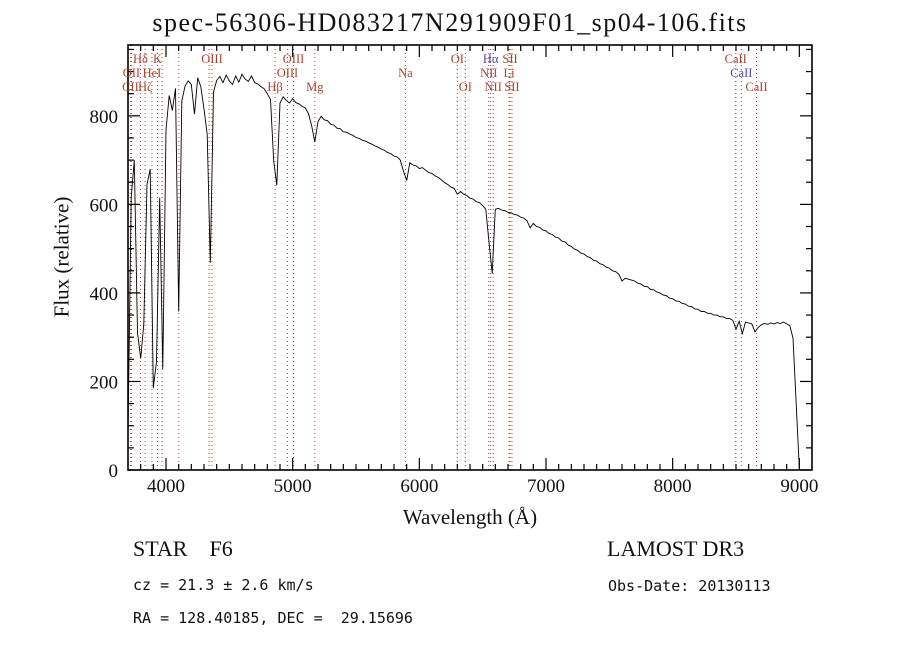 This screenshot has height=649, width=900. What do you see at coordinates (166, 486) in the screenshot?
I see `x-tick-label: 4000` at bounding box center [166, 486].